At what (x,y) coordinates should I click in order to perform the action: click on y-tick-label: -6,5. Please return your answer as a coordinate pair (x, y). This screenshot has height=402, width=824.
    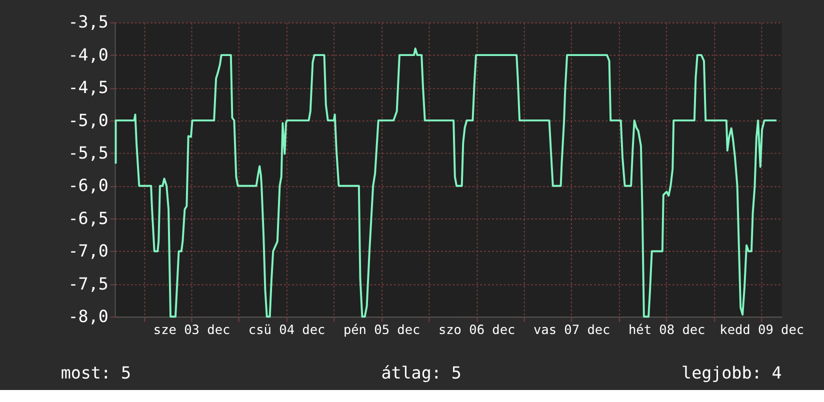
    Looking at the image, I should click on (88, 218).